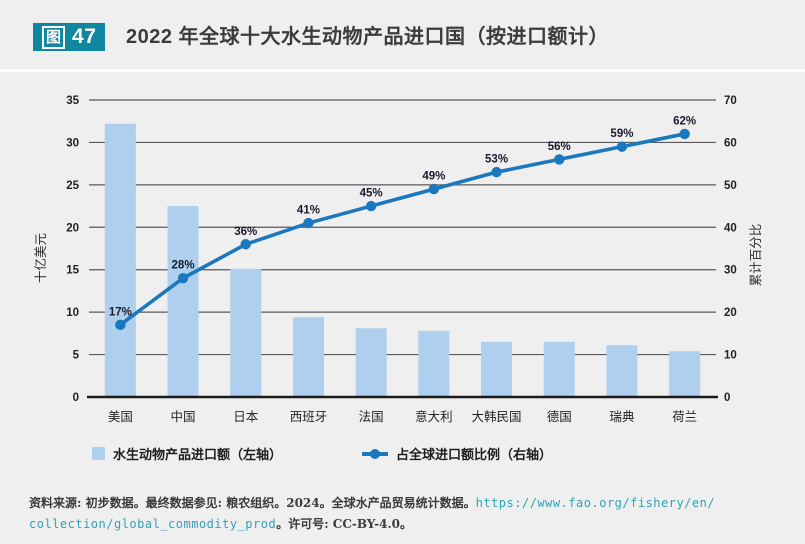 Image resolution: width=805 pixels, height=544 pixels. Describe the element at coordinates (375, 453) in the screenshot. I see `line-marker-icon` at that location.